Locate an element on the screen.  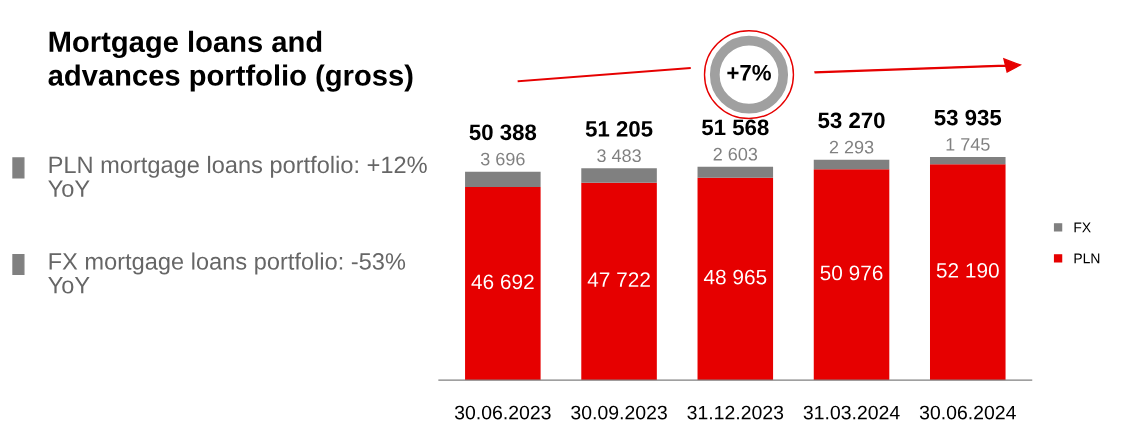
total-label: 50 388 is located at coordinates (503, 132).